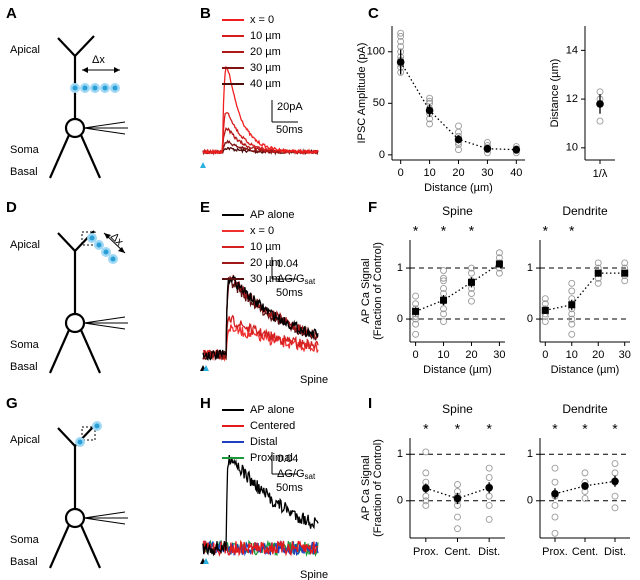 Image resolution: width=640 pixels, height=580 pixels. Describe the element at coordinates (25, 540) in the screenshot. I see `soma-label: Soma` at that location.